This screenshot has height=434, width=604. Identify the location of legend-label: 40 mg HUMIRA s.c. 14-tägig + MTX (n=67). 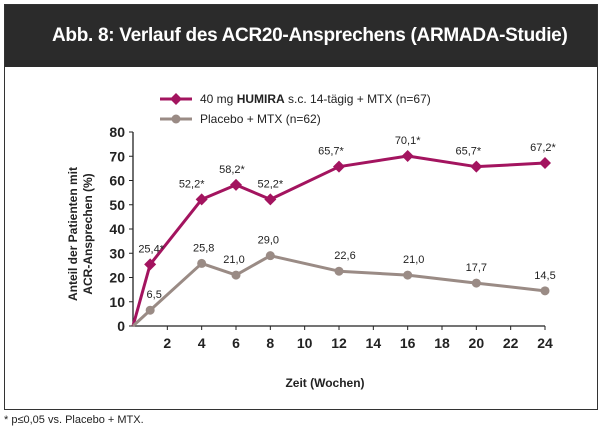
(315, 99).